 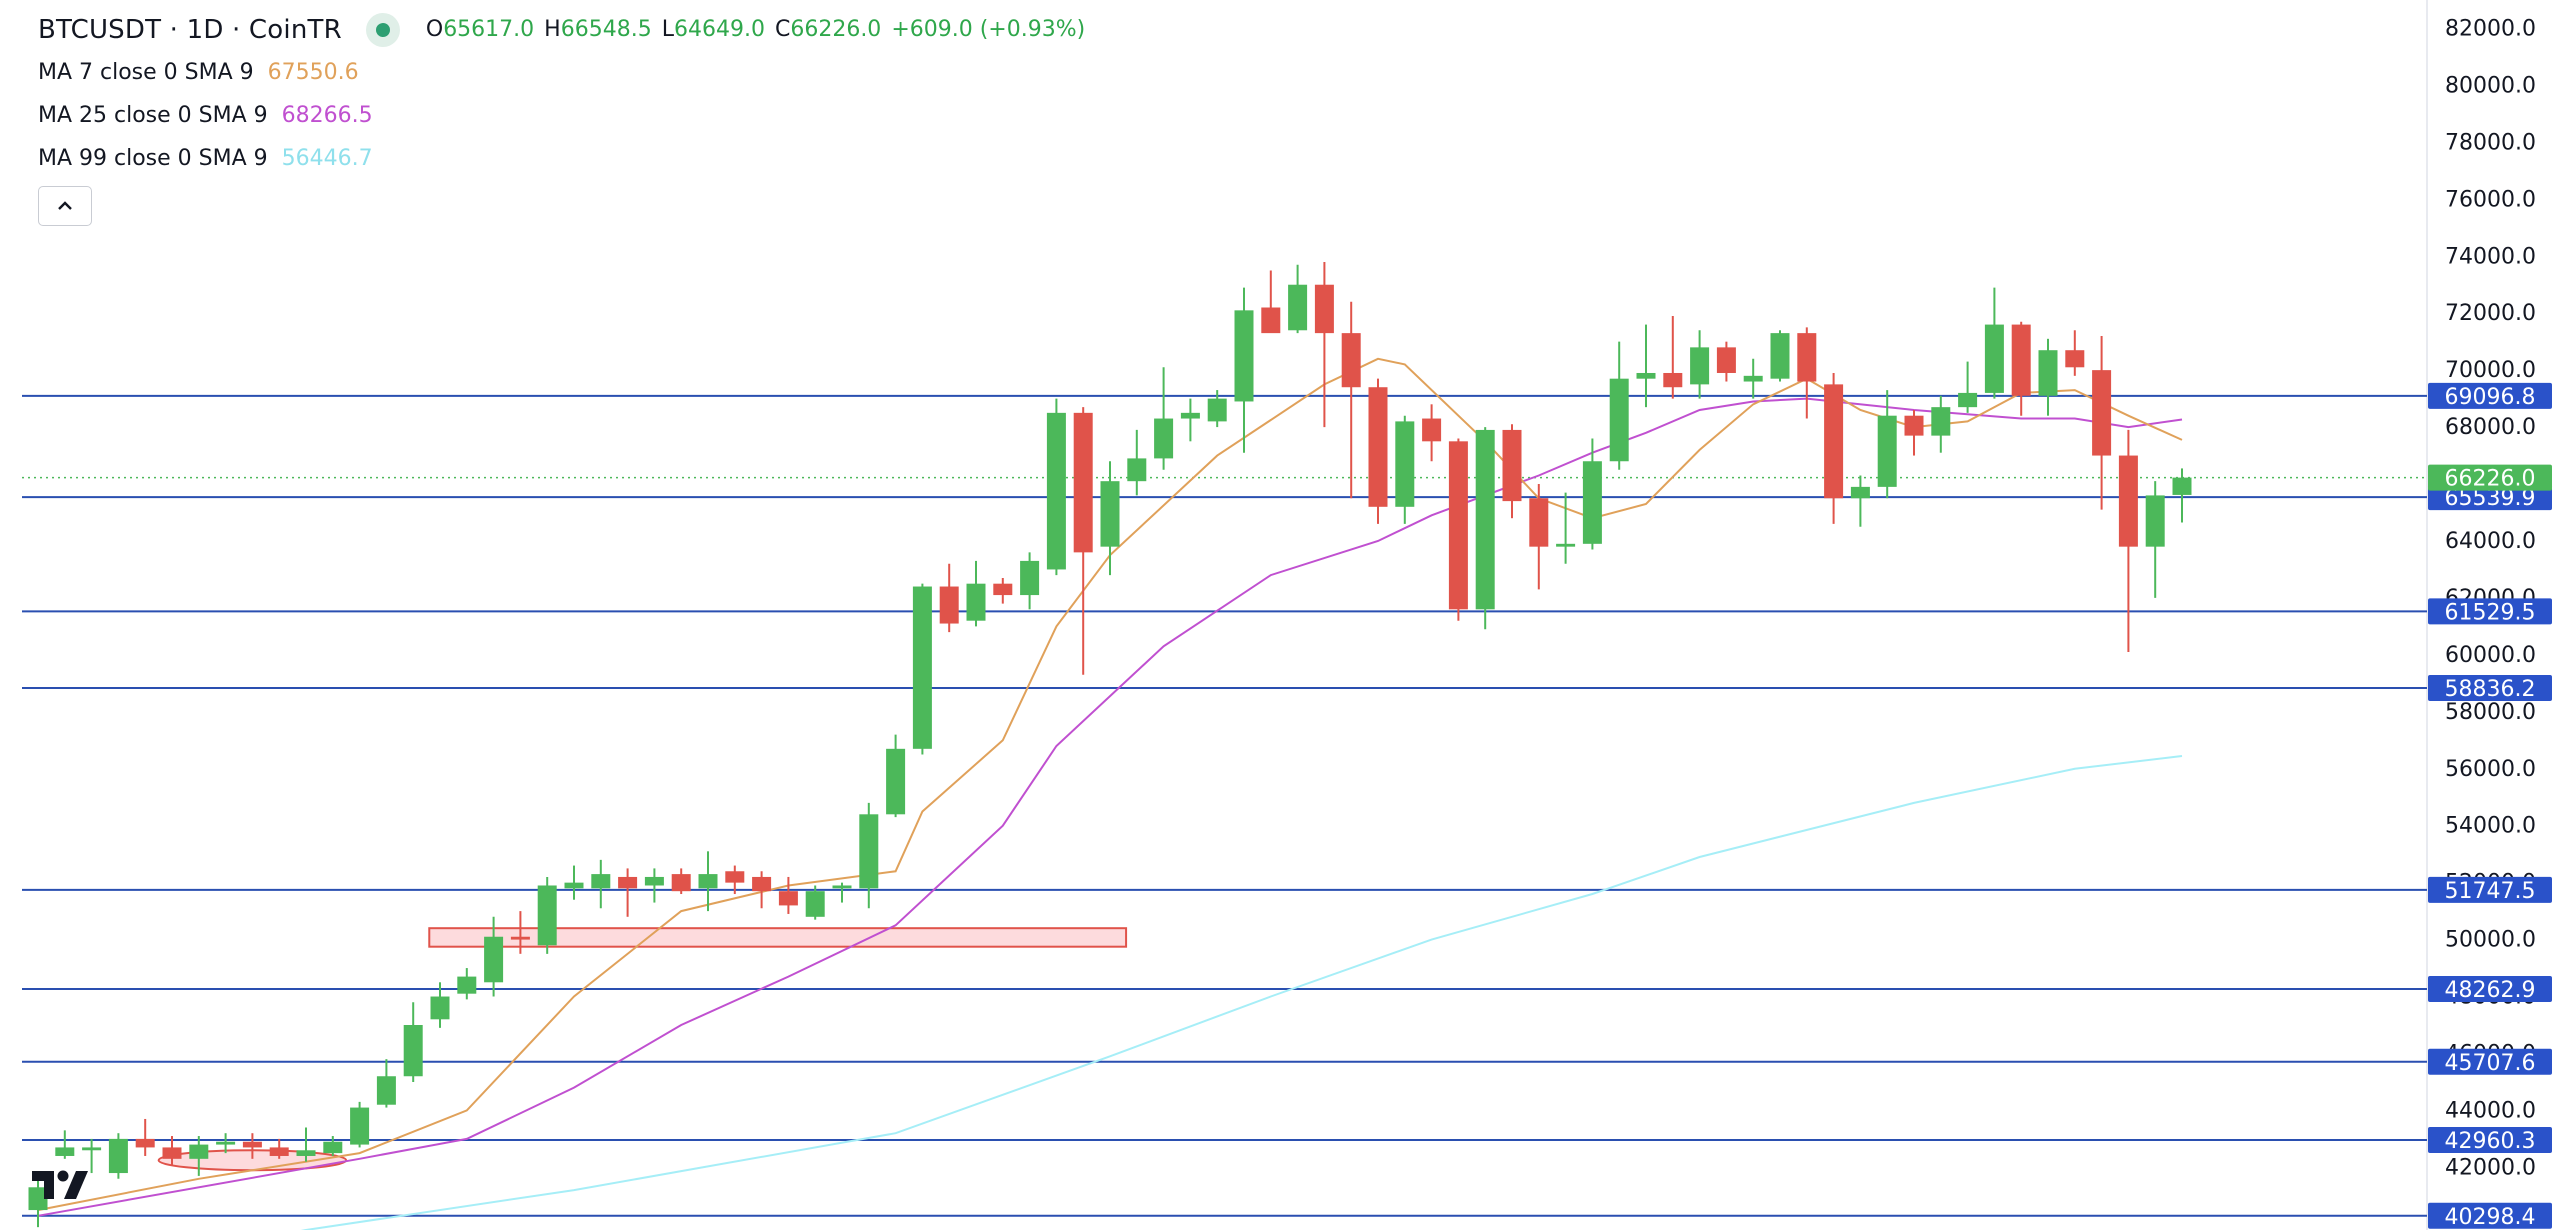 What do you see at coordinates (552, 29) in the screenshot?
I see `high-label: H` at bounding box center [552, 29].